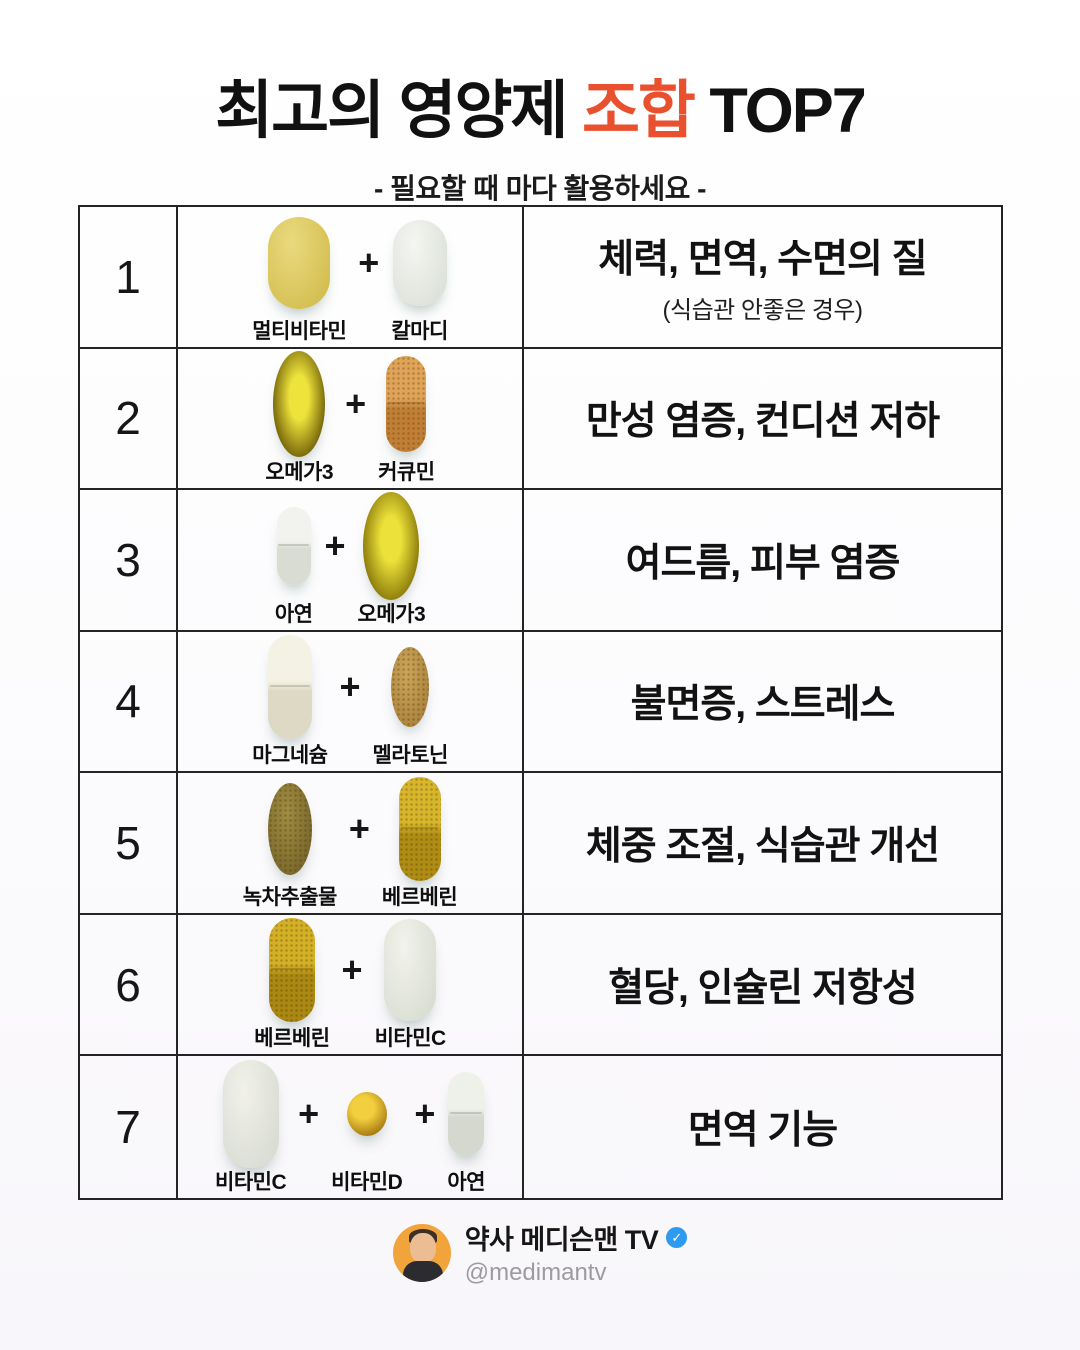 This screenshot has width=1080, height=1350. I want to click on row-number: 2, so click(129, 418).